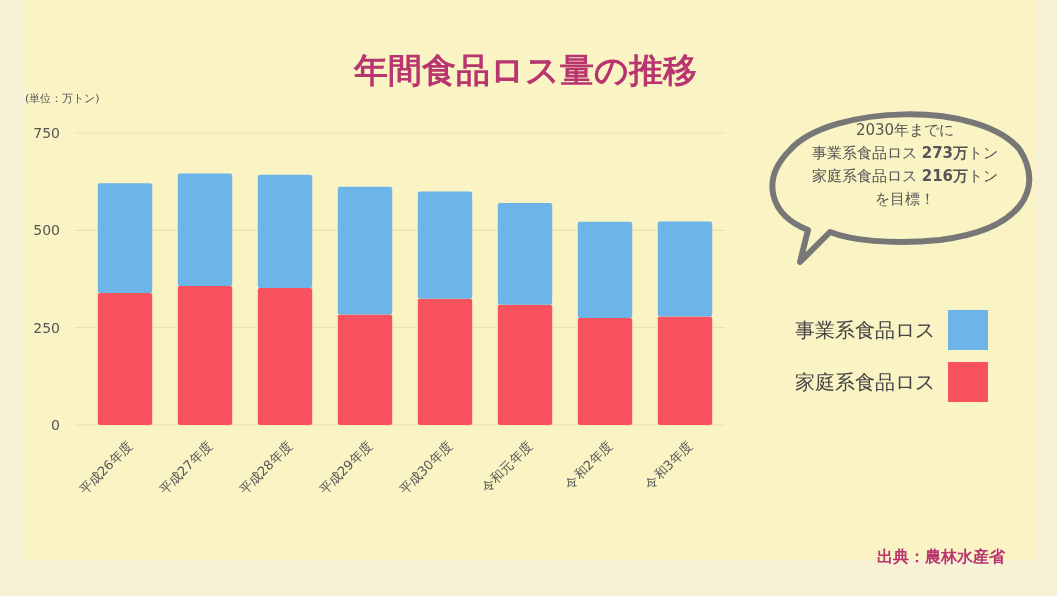 This screenshot has width=1057, height=596. What do you see at coordinates (46, 133) in the screenshot?
I see `y-tick-label: 750` at bounding box center [46, 133].